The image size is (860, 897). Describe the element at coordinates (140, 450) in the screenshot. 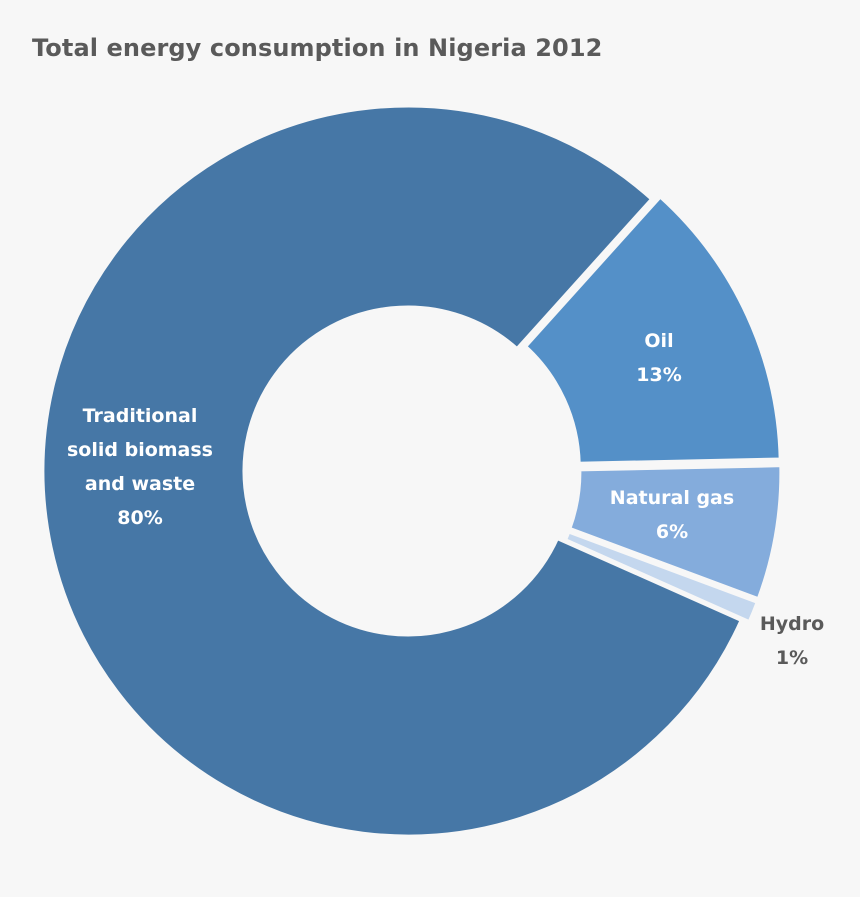

I see `slice-name-label: solid biomass` at that location.